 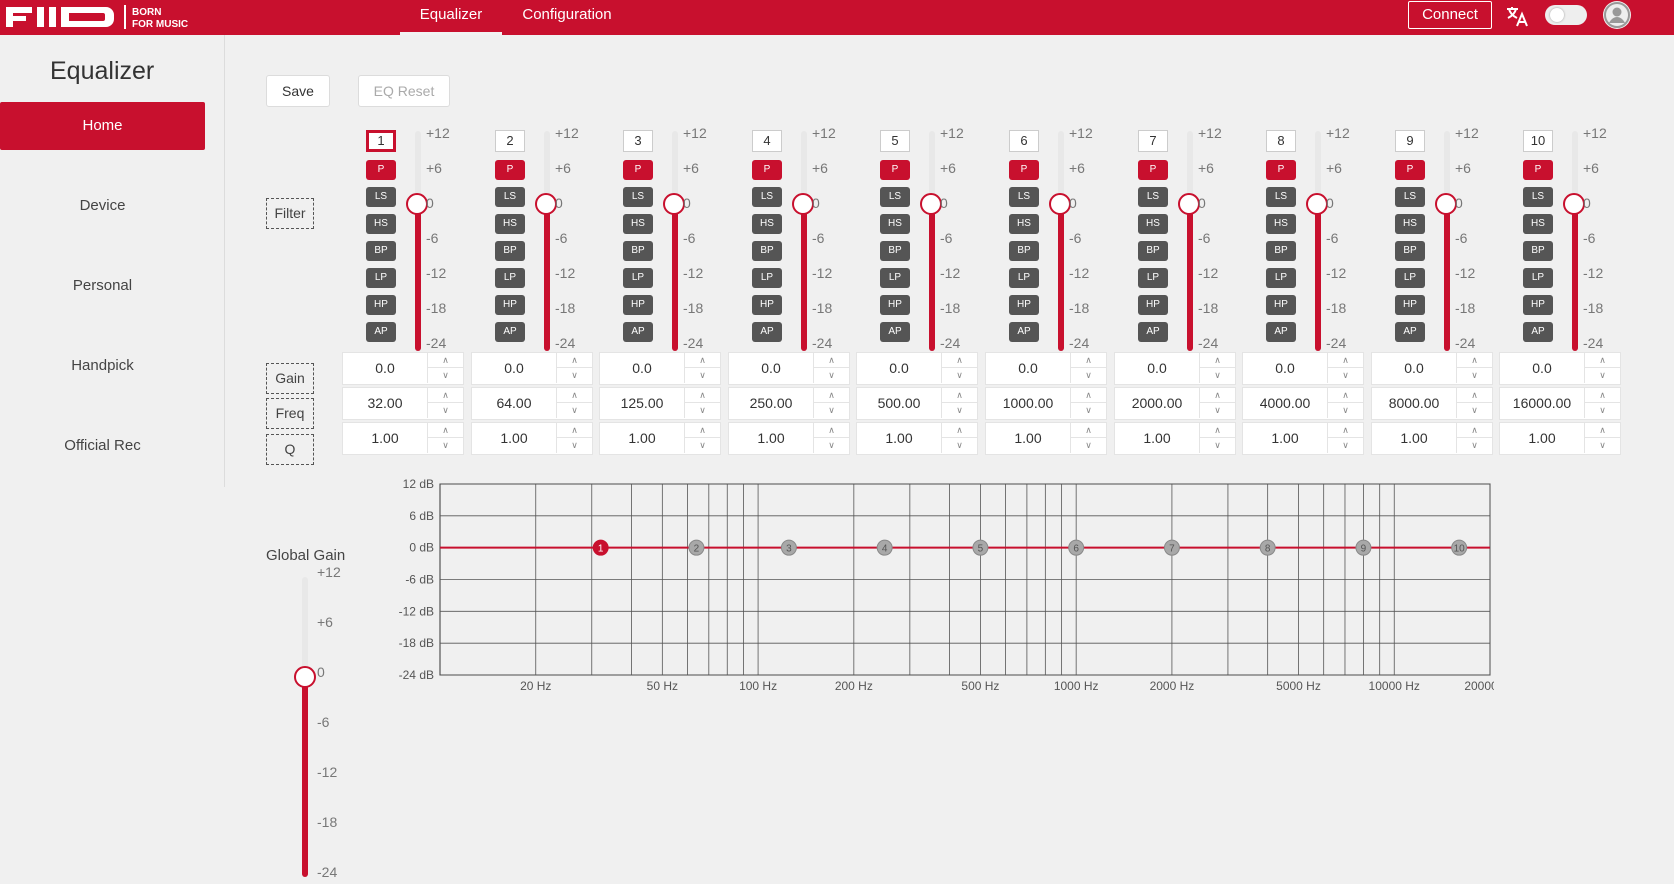 What do you see at coordinates (298, 91) in the screenshot?
I see `save-button: Save` at bounding box center [298, 91].